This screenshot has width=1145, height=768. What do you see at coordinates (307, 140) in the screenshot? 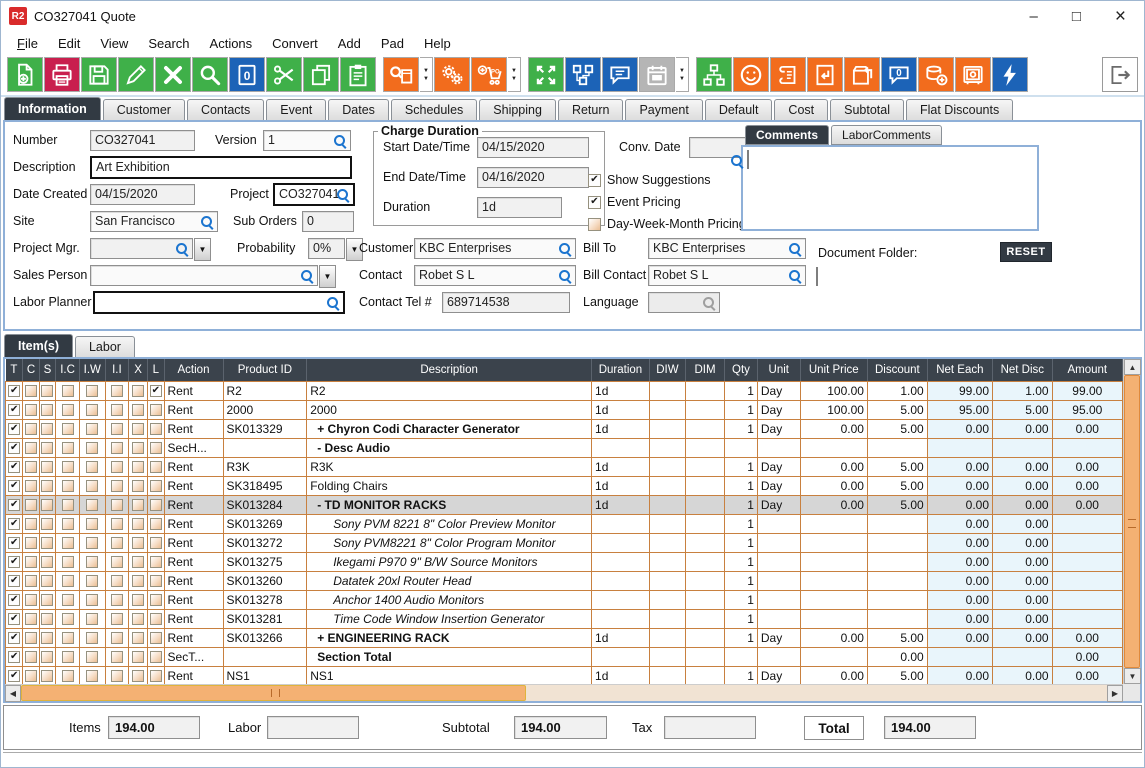
I see `version-field: 1` at bounding box center [307, 140].